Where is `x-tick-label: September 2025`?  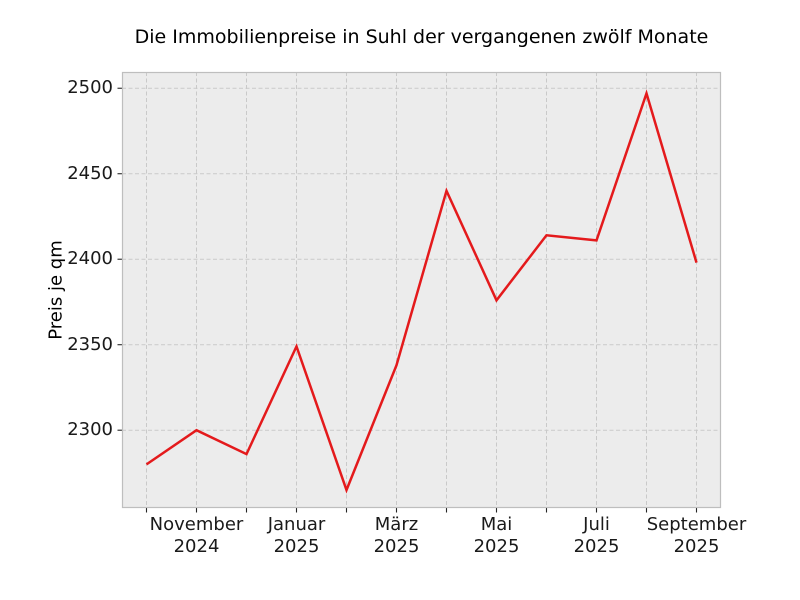 x-tick-label: September 2025 is located at coordinates (697, 536).